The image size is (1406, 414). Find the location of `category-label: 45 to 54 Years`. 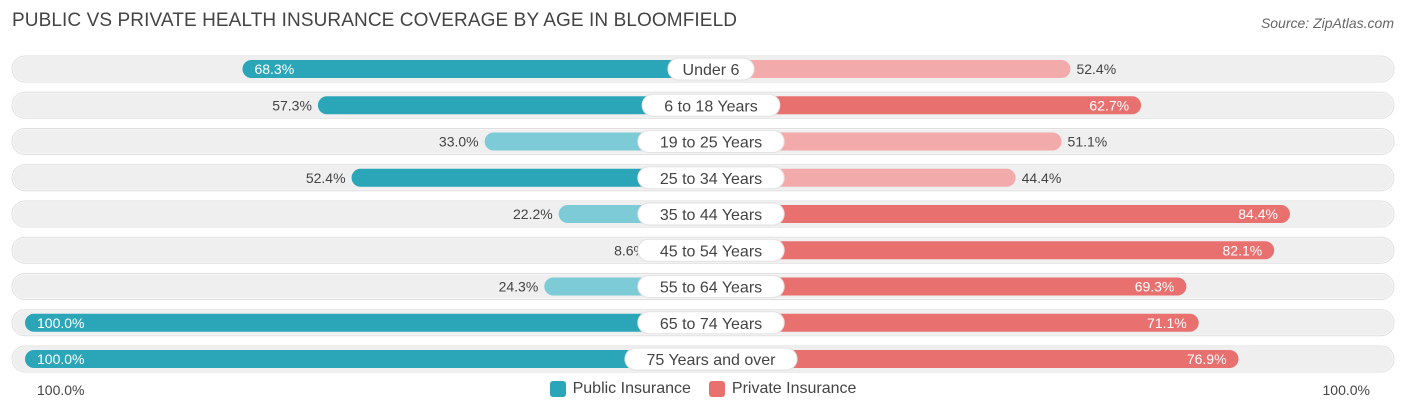

category-label: 45 to 54 Years is located at coordinates (711, 251).